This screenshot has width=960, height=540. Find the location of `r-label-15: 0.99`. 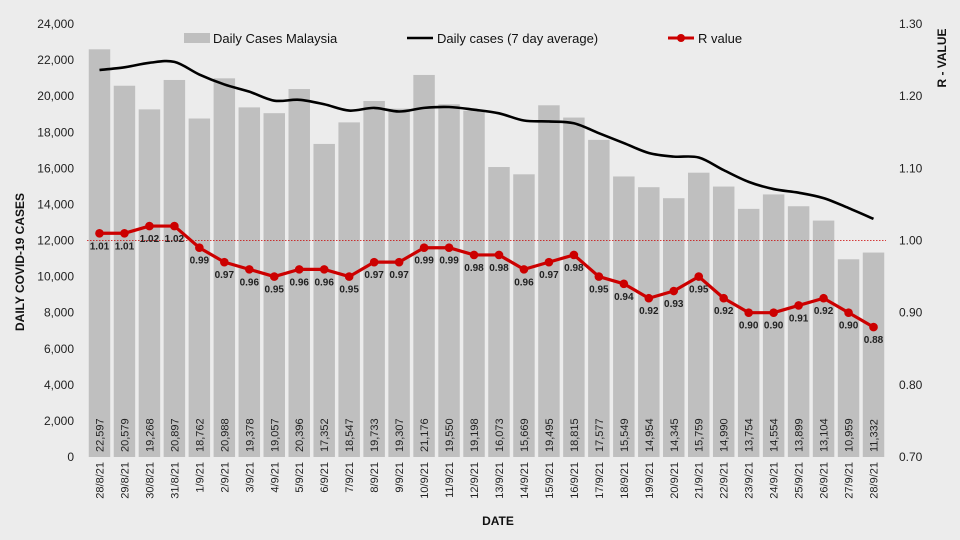

r-label-15: 0.99 is located at coordinates (449, 261).